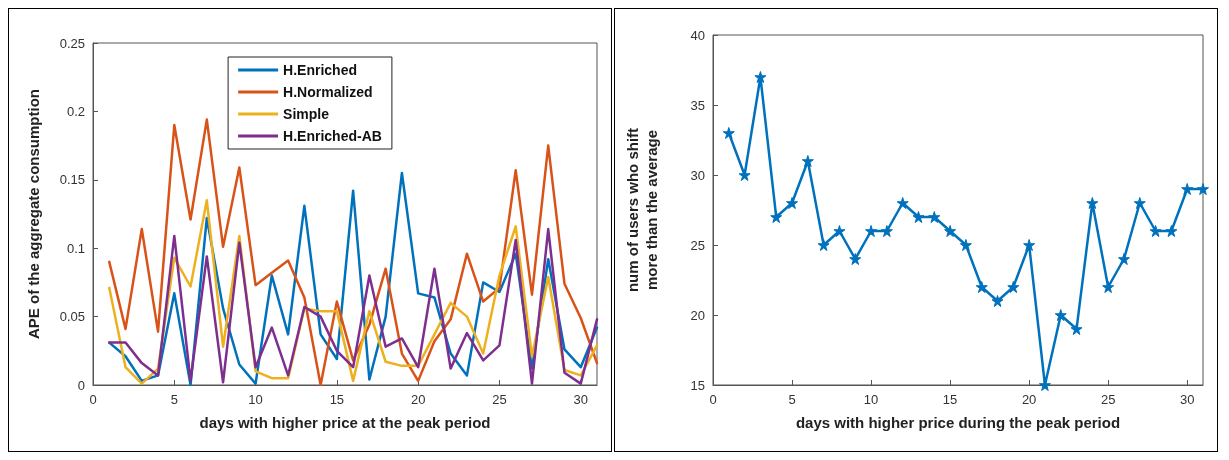  I want to click on x-axis-title: days with higher price during the peak period, so click(958, 422).